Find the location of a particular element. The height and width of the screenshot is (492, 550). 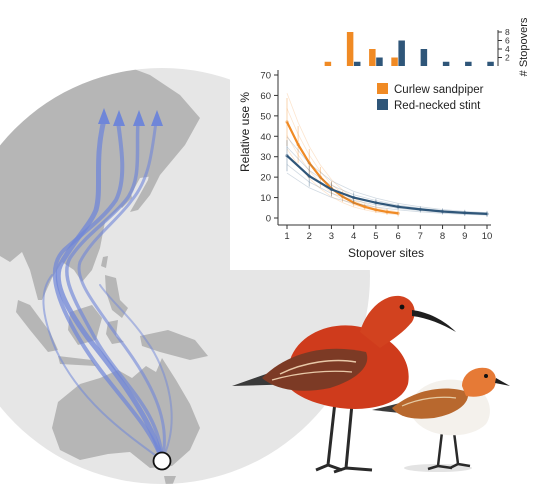

legend-label-curlew: Curlew sandpiper is located at coordinates (439, 90).